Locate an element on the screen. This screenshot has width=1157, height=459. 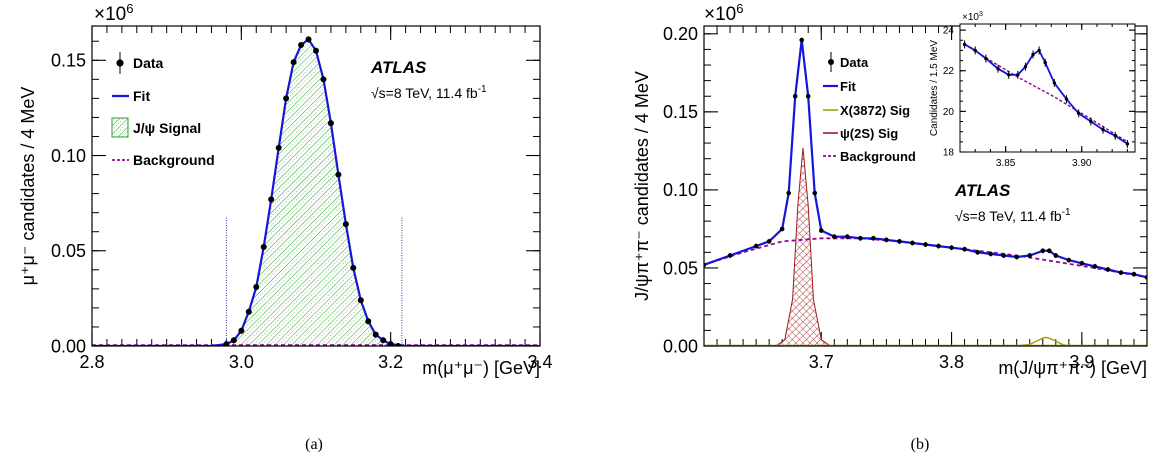
inset-ylabel: Candidates / 1.5 MeV is located at coordinates (934, 88).